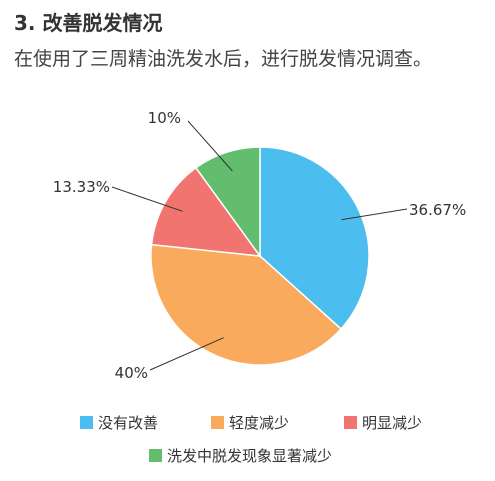 The height and width of the screenshot is (481, 495). I want to click on leader-line-significant-reduction, so click(210, 146).